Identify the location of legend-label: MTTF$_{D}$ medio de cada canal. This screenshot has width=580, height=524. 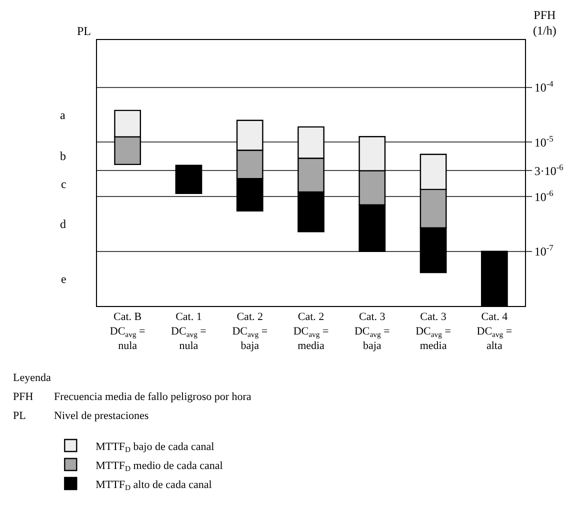
(159, 467).